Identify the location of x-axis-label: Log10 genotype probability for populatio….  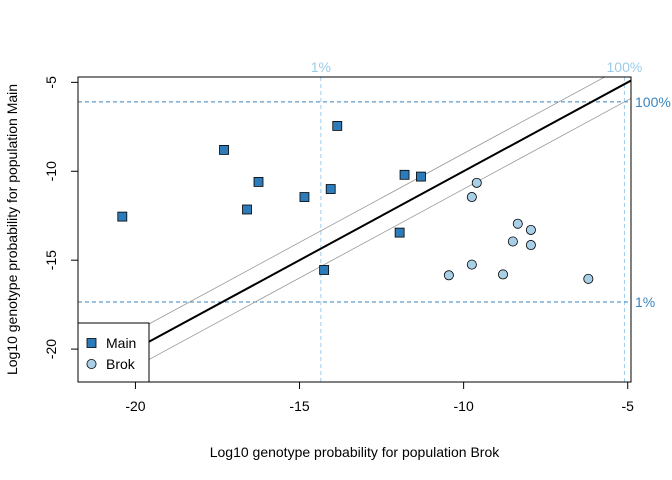
(355, 452).